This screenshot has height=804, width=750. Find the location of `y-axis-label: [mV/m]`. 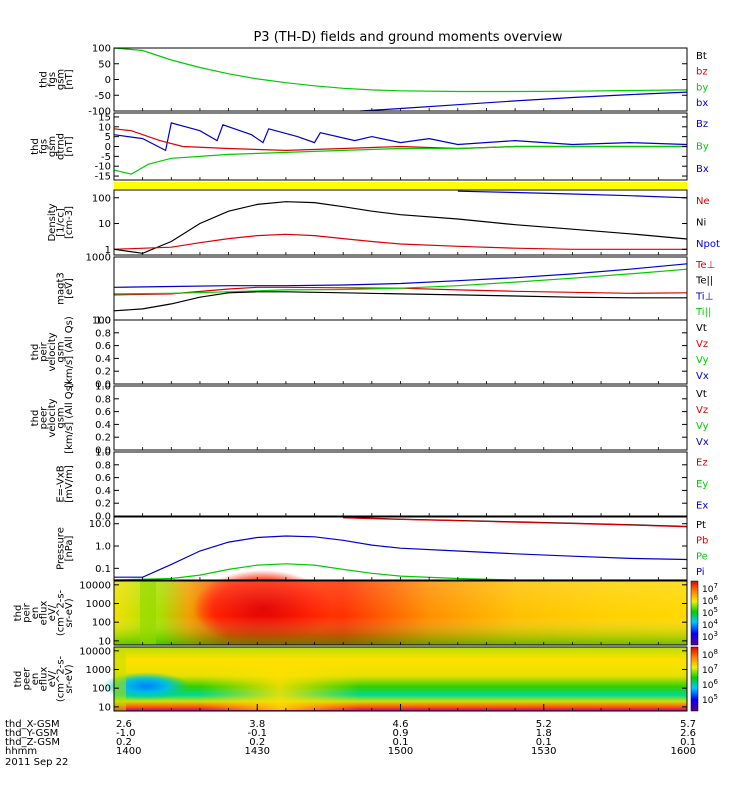

y-axis-label: [mV/m] is located at coordinates (69, 484).